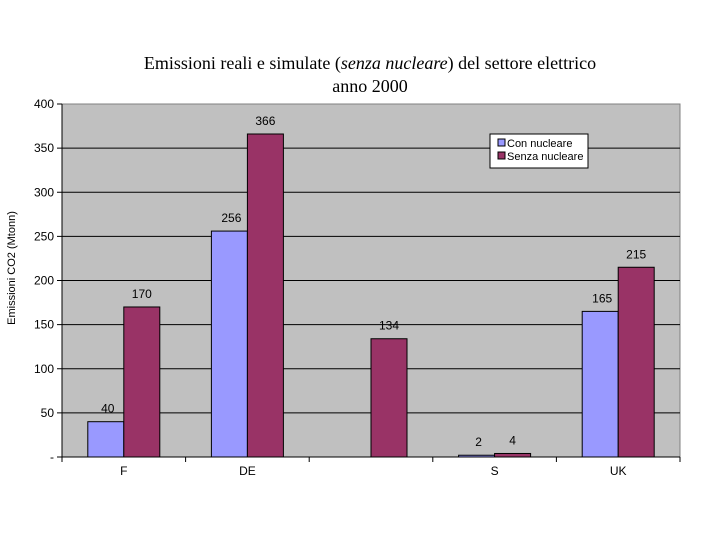 The height and width of the screenshot is (540, 720). What do you see at coordinates (618, 471) in the screenshot?
I see `x-tick-label: UK` at bounding box center [618, 471].